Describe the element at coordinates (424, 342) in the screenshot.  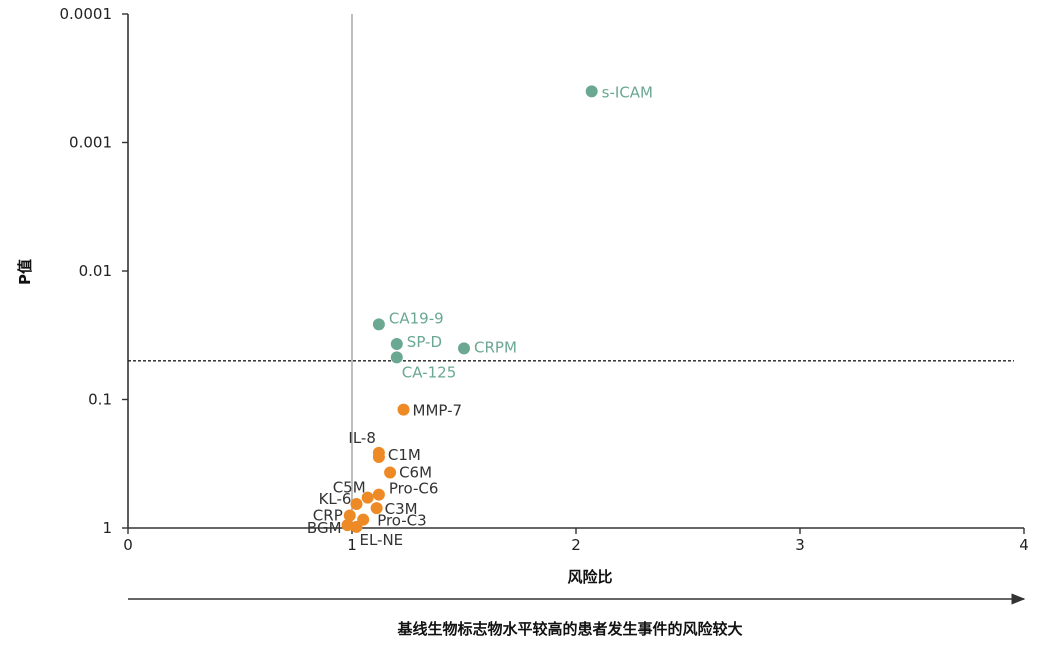
I see `label-sp-d: SP-D` at that location.